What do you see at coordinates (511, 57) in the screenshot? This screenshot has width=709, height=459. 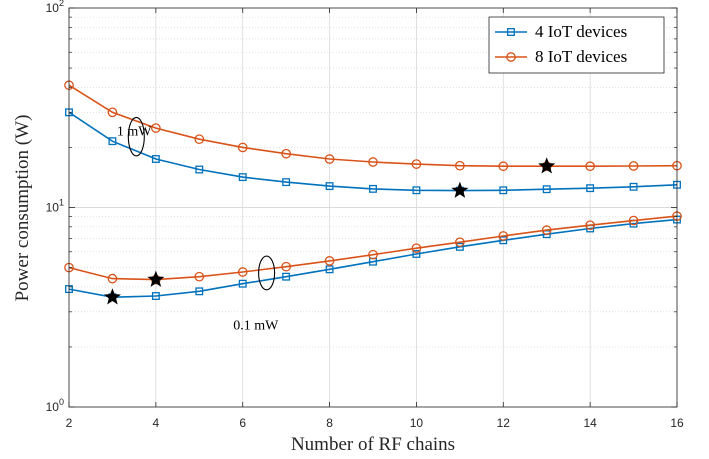 I see `legend-marker-circle` at bounding box center [511, 57].